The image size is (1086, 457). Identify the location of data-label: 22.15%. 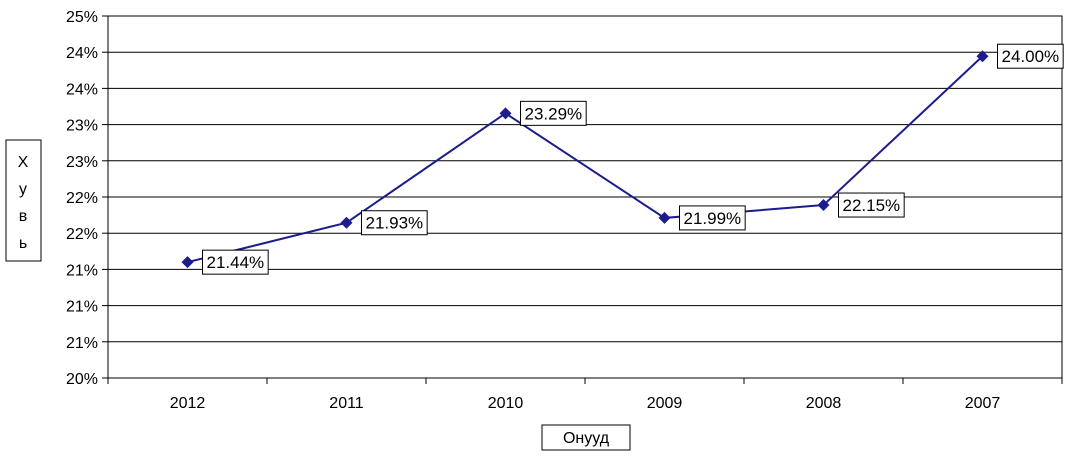
(871, 205).